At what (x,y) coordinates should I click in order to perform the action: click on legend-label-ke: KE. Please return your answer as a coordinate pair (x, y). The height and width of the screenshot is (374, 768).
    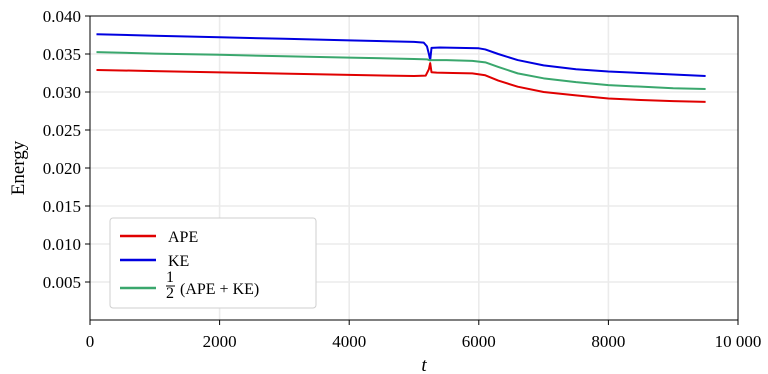
    Looking at the image, I should click on (178, 261).